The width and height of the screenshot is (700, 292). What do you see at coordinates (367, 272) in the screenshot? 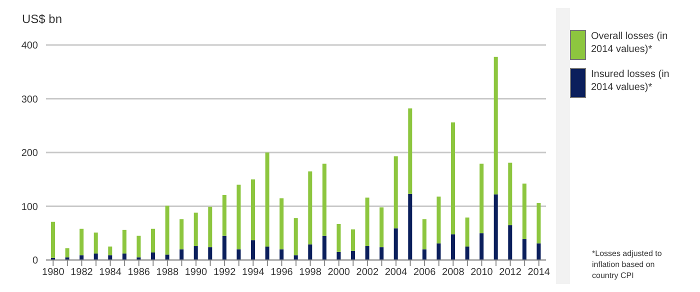
I see `x-tick-label: 2002` at bounding box center [367, 272].